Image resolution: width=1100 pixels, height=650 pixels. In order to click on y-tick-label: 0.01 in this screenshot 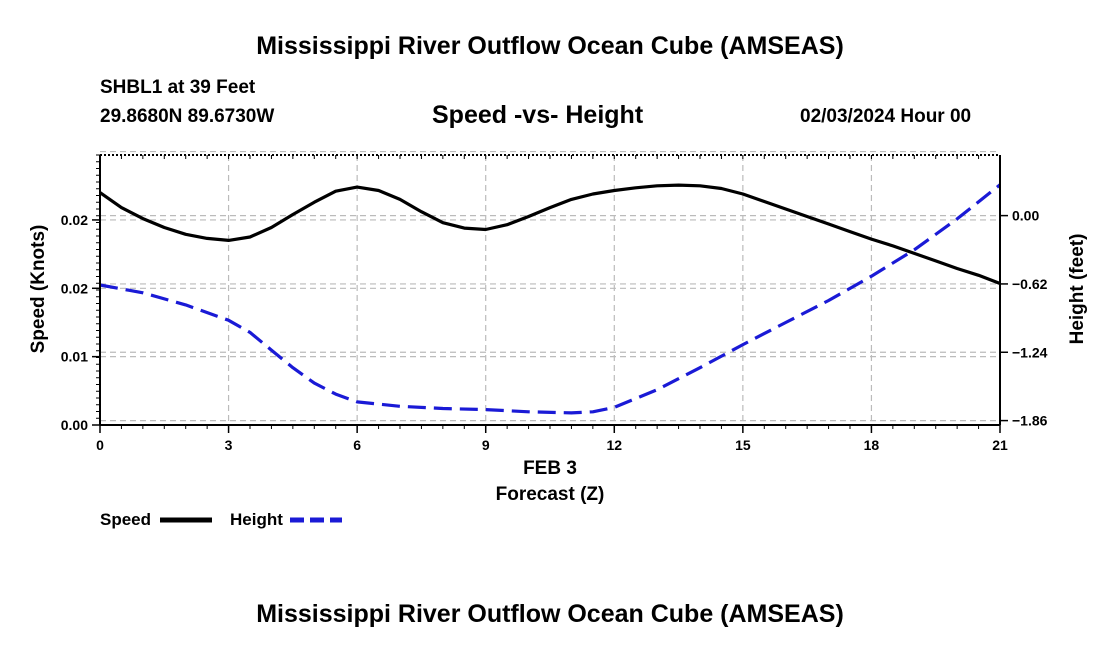, I will do `click(74, 357)`.